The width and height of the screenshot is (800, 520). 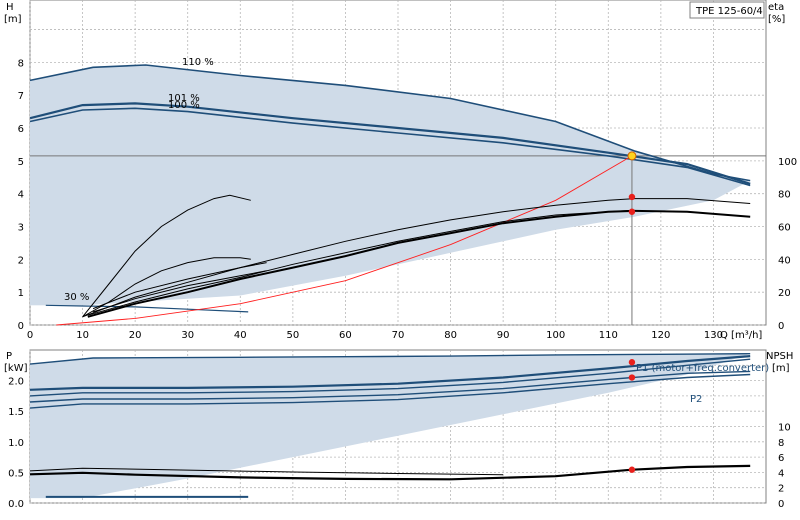 What do you see at coordinates (21, 162) in the screenshot?
I see `y-tick-left: 5` at bounding box center [21, 162].